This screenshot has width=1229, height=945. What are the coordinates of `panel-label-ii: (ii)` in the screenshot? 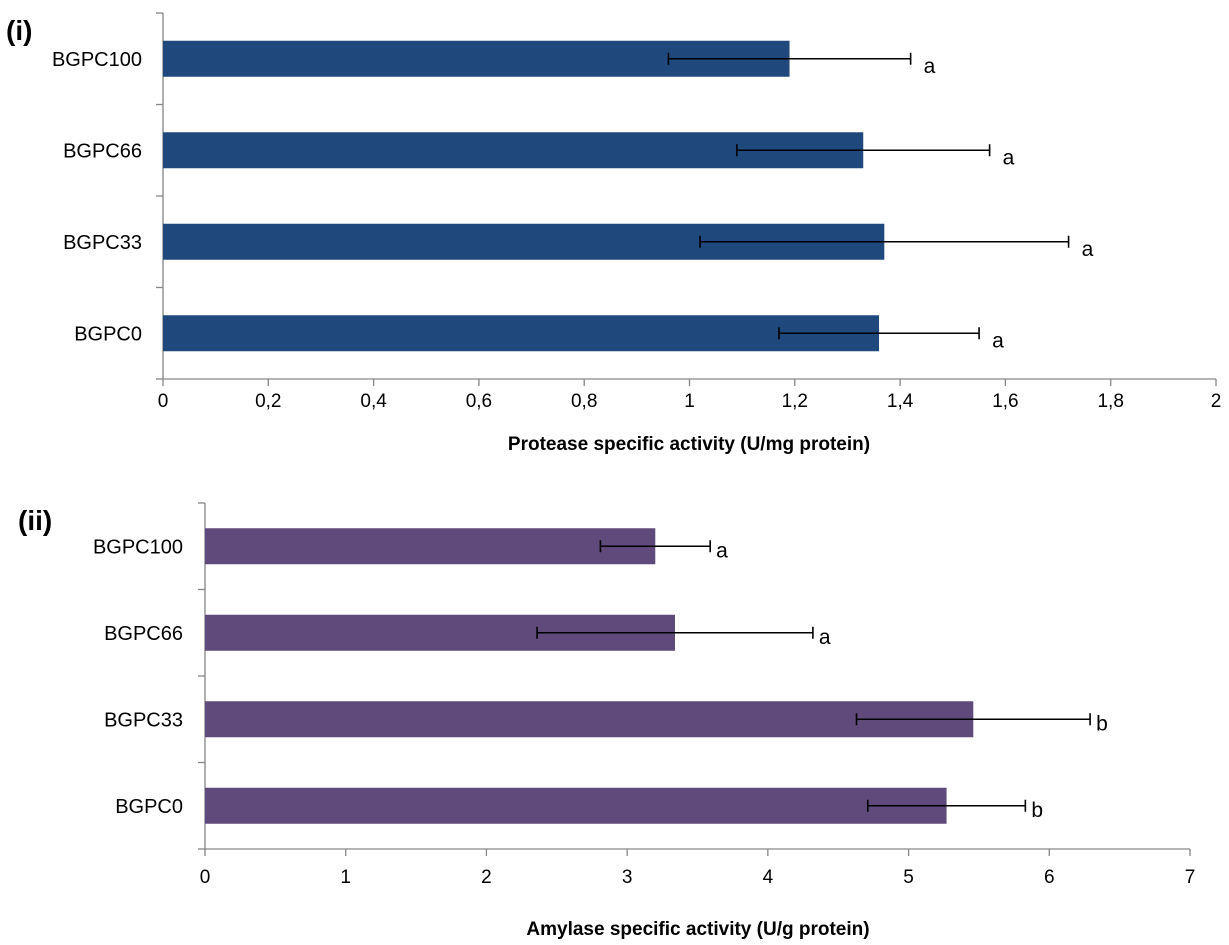 It's located at (35, 520).